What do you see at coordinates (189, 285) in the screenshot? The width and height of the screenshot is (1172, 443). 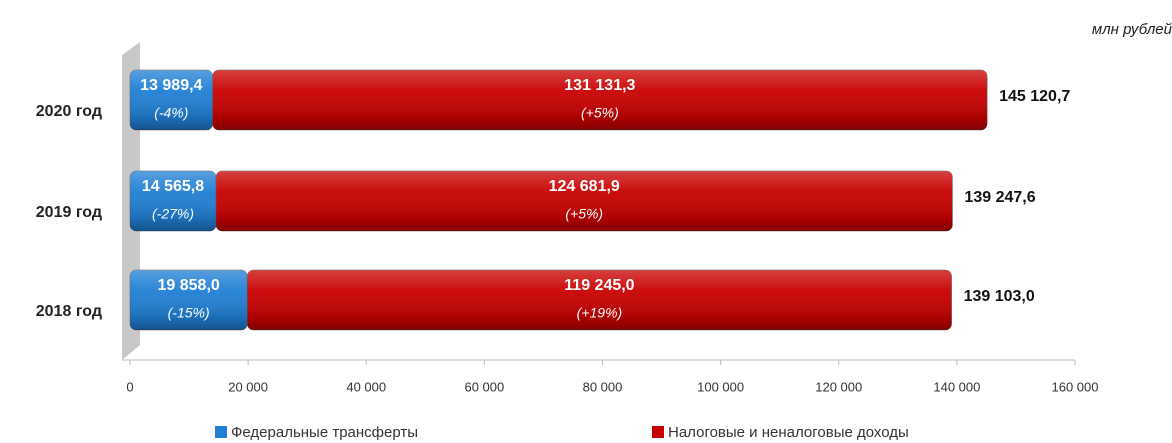 I see `value-label: 19 858,0` at bounding box center [189, 285].